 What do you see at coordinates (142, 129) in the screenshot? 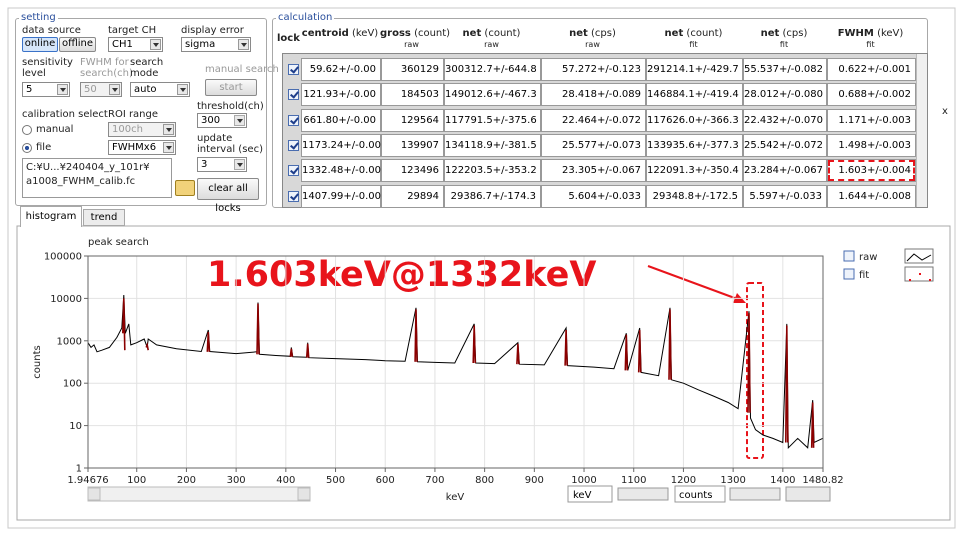
I see `dropdown: 100ch` at bounding box center [142, 129].